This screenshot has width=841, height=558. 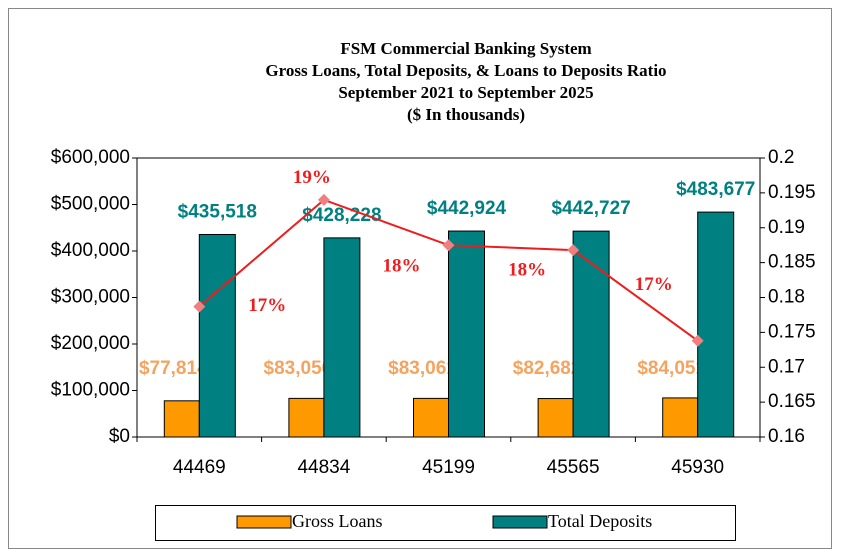 What do you see at coordinates (786, 297) in the screenshot?
I see `y2-tick-label: 0.18` at bounding box center [786, 297].